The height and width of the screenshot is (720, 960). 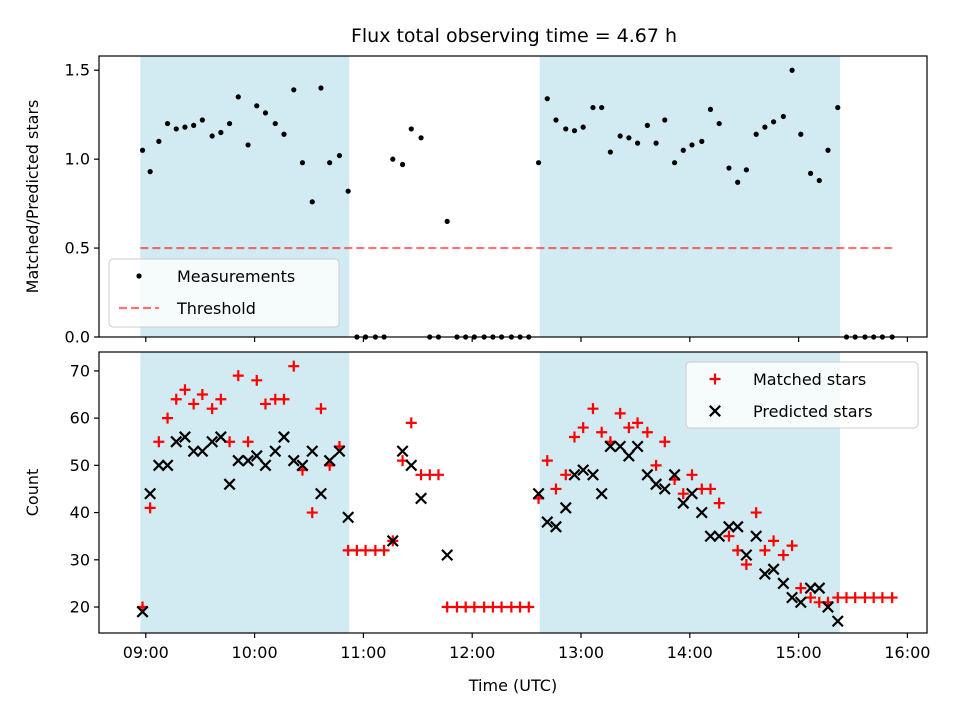 What do you see at coordinates (907, 652) in the screenshot?
I see `x-tick-label: 16:00` at bounding box center [907, 652].